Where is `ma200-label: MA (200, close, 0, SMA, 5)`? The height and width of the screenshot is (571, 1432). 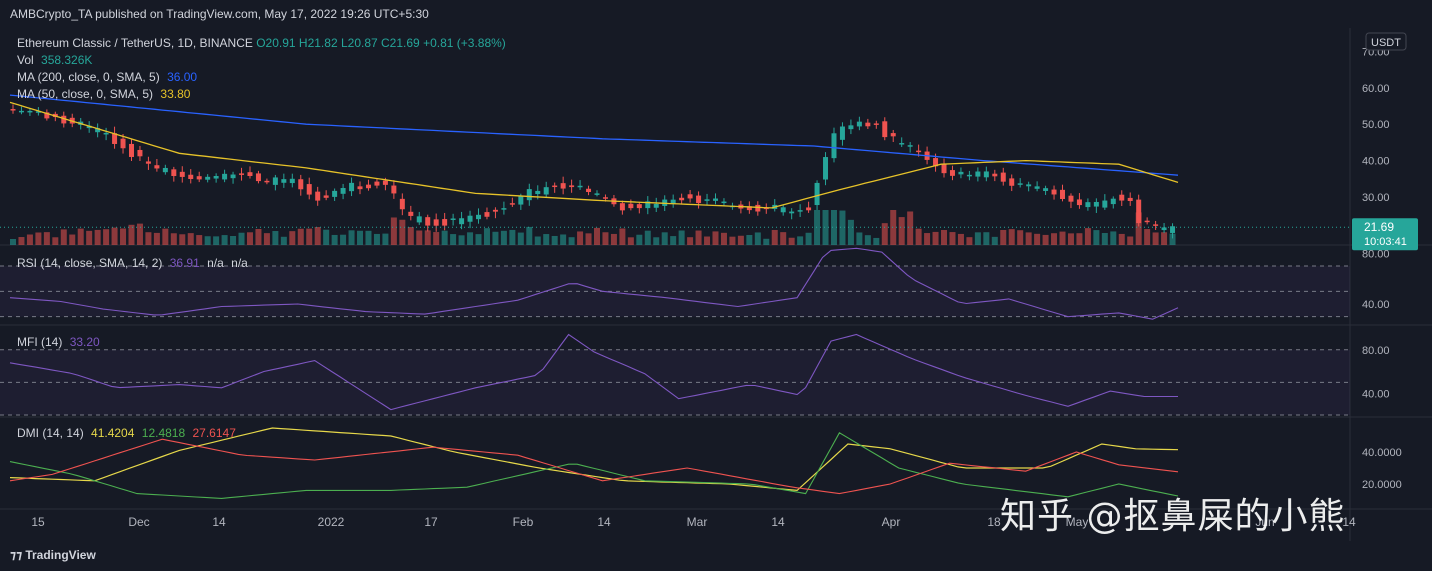 ma200-label: MA (200, close, 0, SMA, 5) is located at coordinates (88, 77).